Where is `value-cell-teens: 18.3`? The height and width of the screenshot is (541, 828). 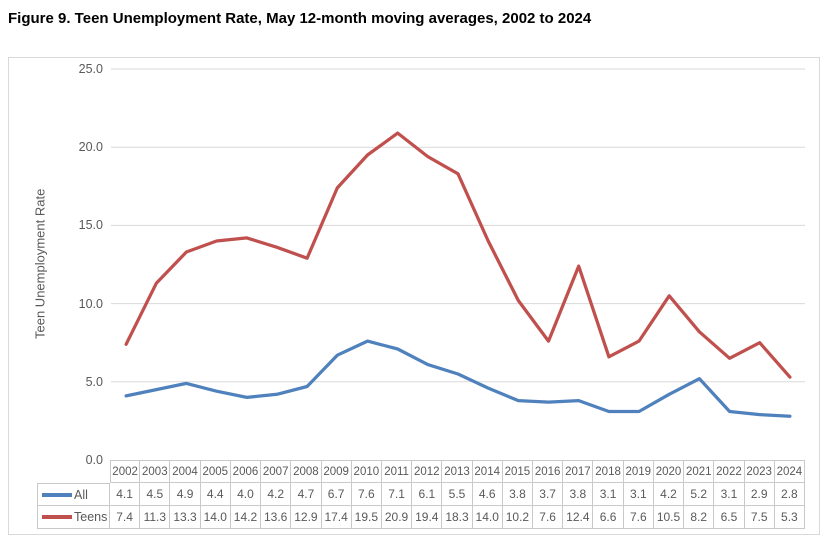 value-cell-teens: 18.3 is located at coordinates (457, 517).